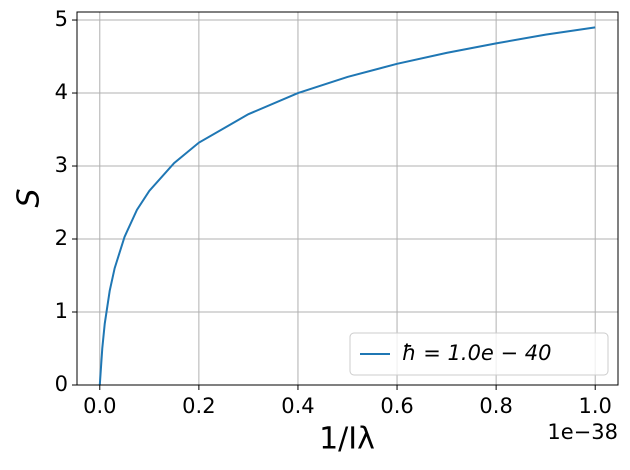 Image resolution: width=630 pixels, height=470 pixels. I want to click on legend-label: ħ = 1.0e − 40, so click(477, 353).